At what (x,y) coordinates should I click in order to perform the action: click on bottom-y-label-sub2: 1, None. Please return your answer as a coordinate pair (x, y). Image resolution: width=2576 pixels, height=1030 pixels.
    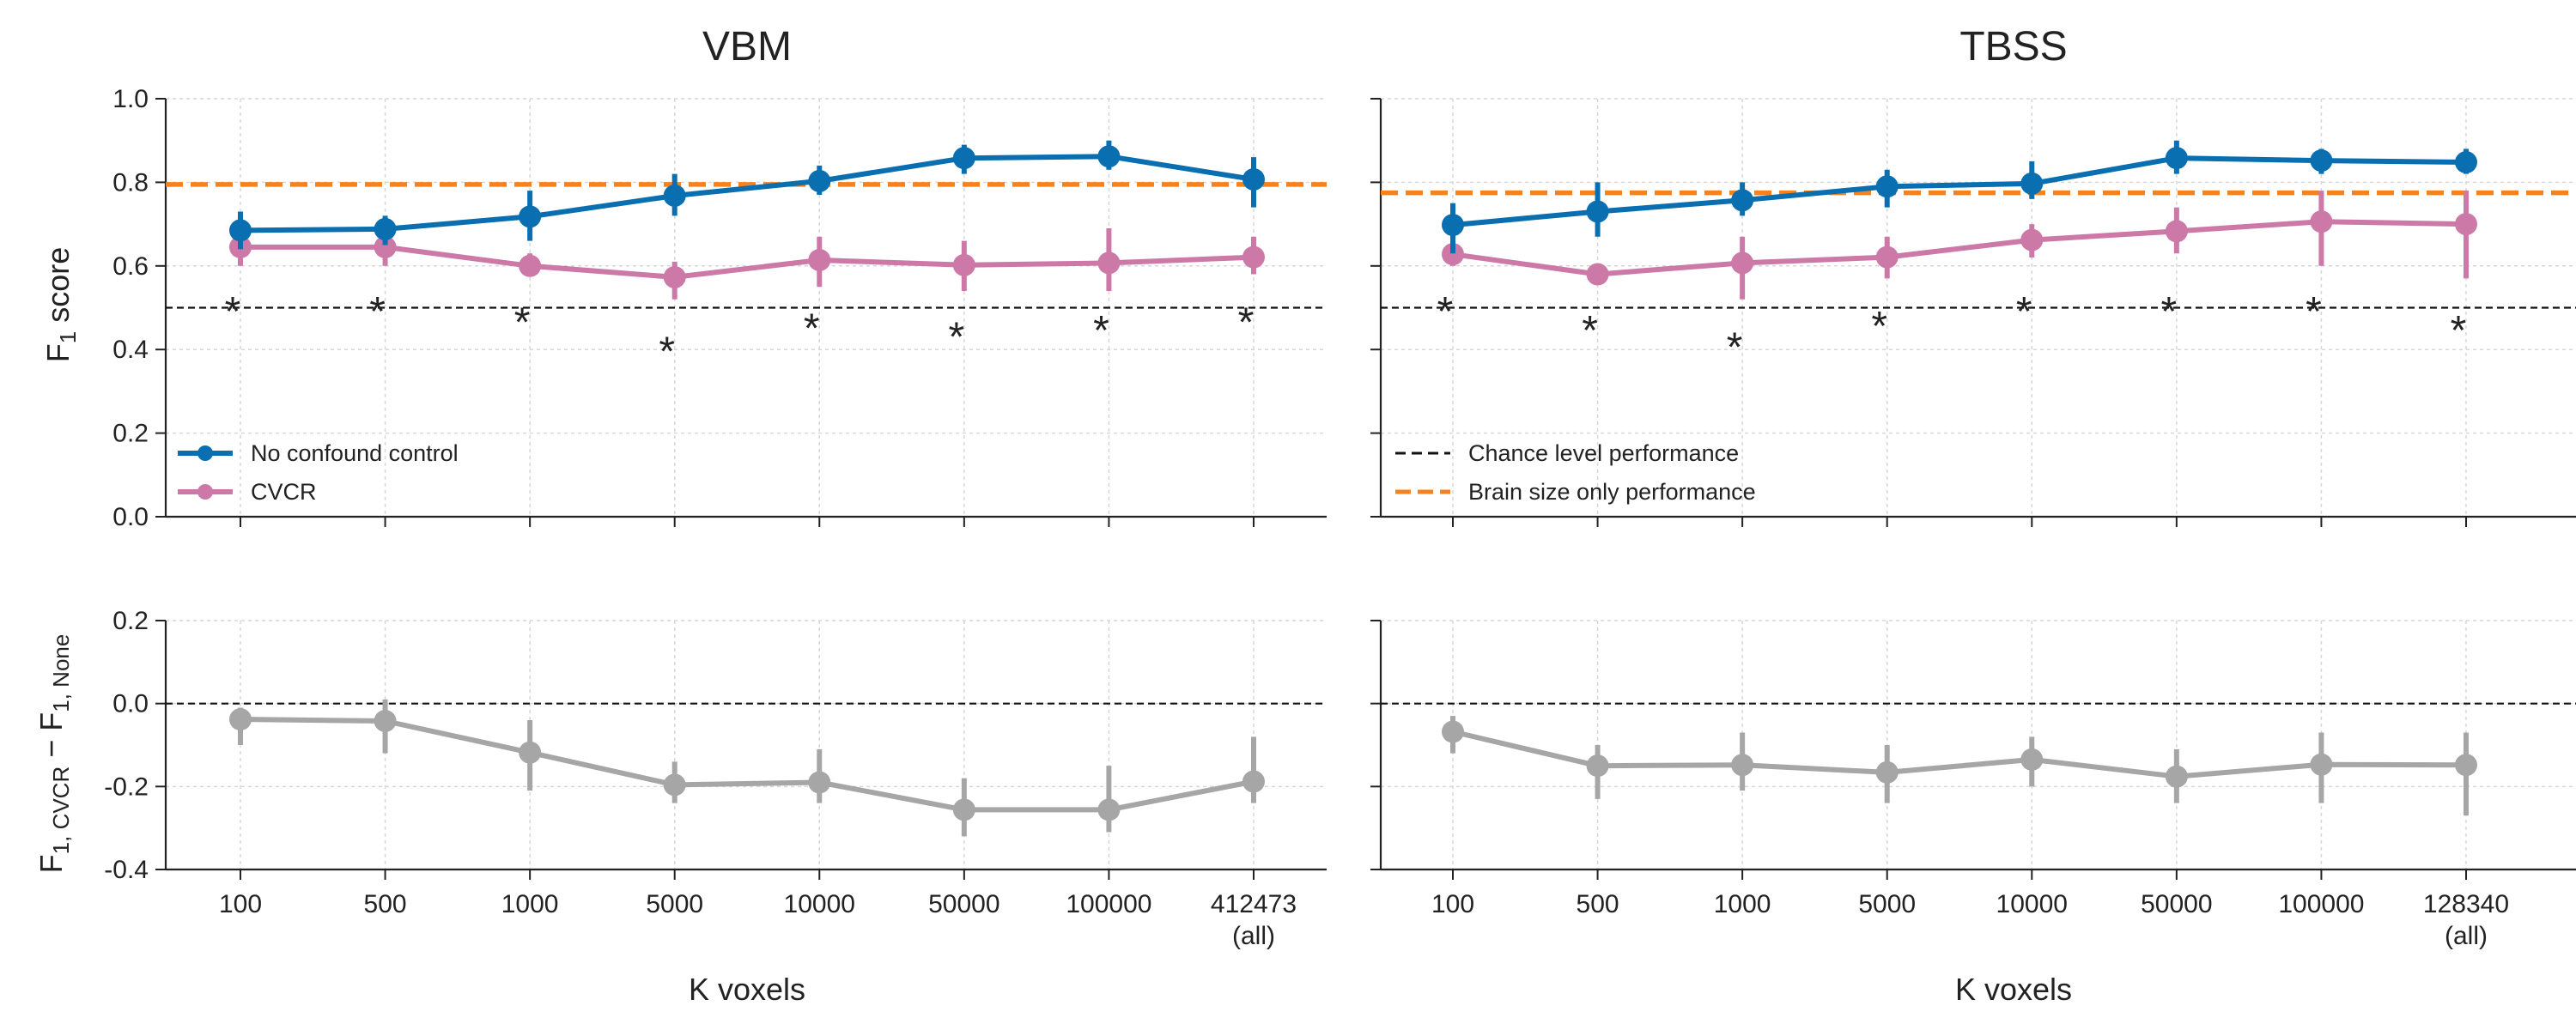
    Looking at the image, I should click on (61, 673).